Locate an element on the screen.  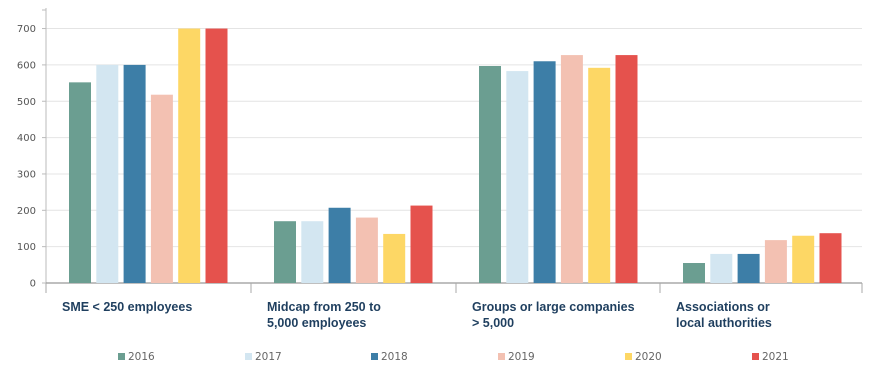
y-tick-label: 100 is located at coordinates (26, 247).